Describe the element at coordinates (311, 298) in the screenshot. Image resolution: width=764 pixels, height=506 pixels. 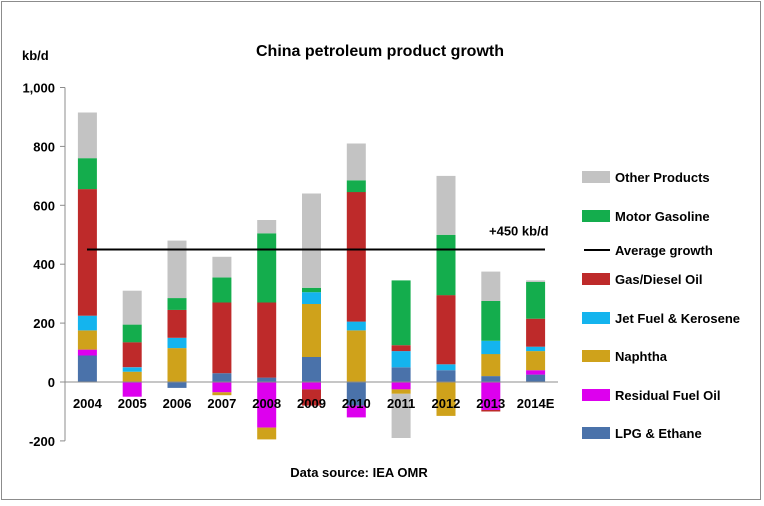
I see `bar-segment-jet-fuel-kerosene-2009` at that location.